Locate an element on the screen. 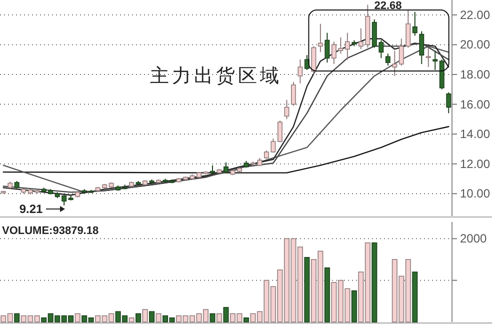  y-tick-label: 18.00 is located at coordinates (475, 74).